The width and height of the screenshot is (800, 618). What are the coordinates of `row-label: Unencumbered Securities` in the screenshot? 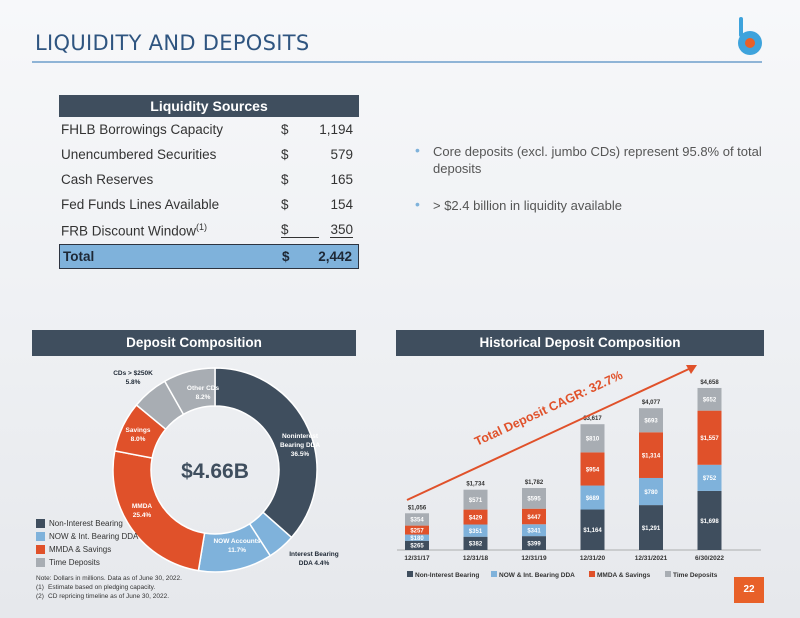 It's located at (139, 154).